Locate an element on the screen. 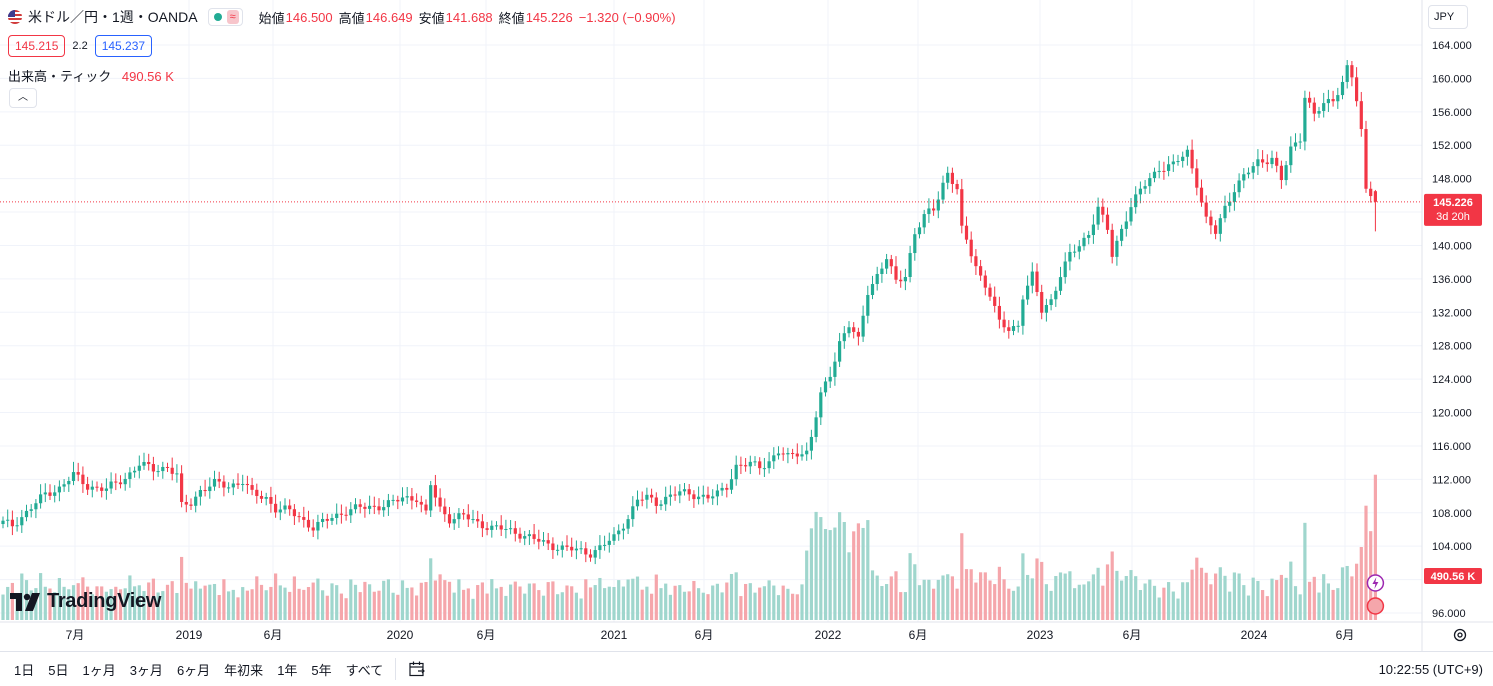 This screenshot has width=1493, height=686. tradingview-logo: TradingView is located at coordinates (85, 601).